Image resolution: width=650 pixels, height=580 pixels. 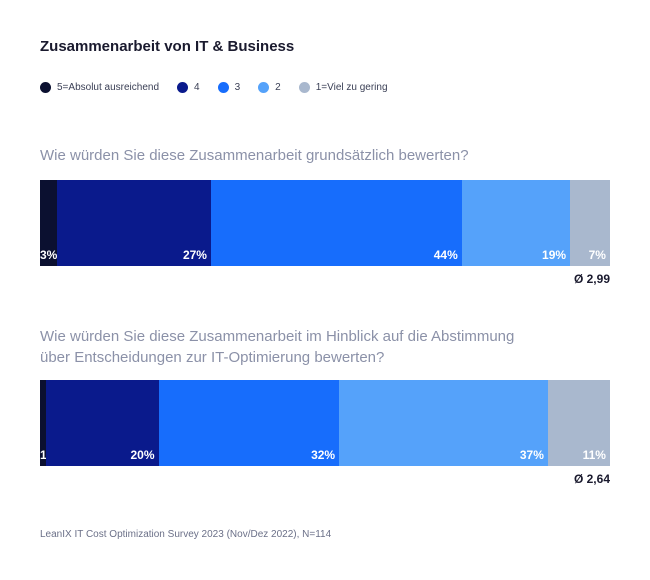 I want to click on legend-item-5: 5=Absolut ausreichend, so click(x=99, y=87).